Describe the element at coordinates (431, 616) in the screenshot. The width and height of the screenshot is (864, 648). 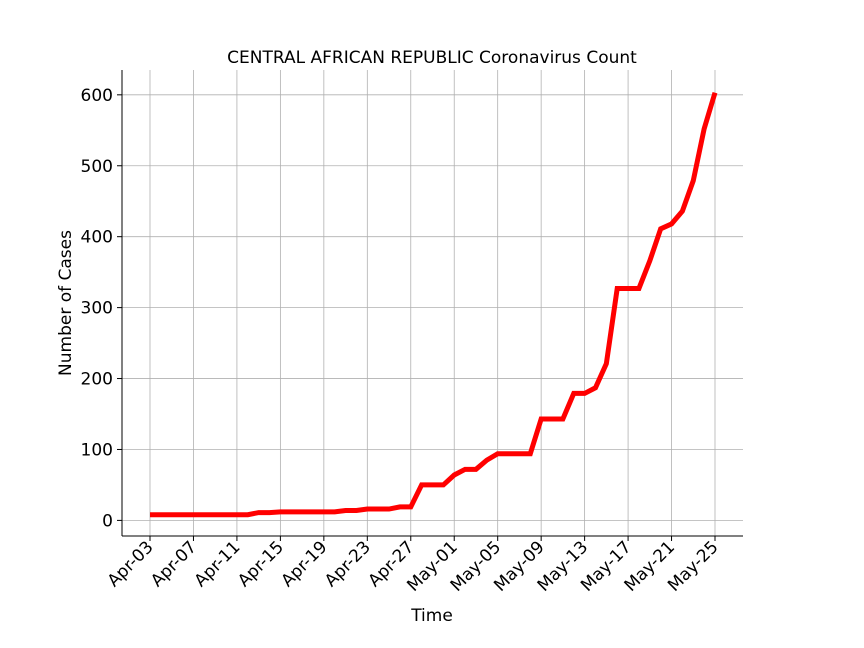
I see `x-axis-label: Time` at that location.